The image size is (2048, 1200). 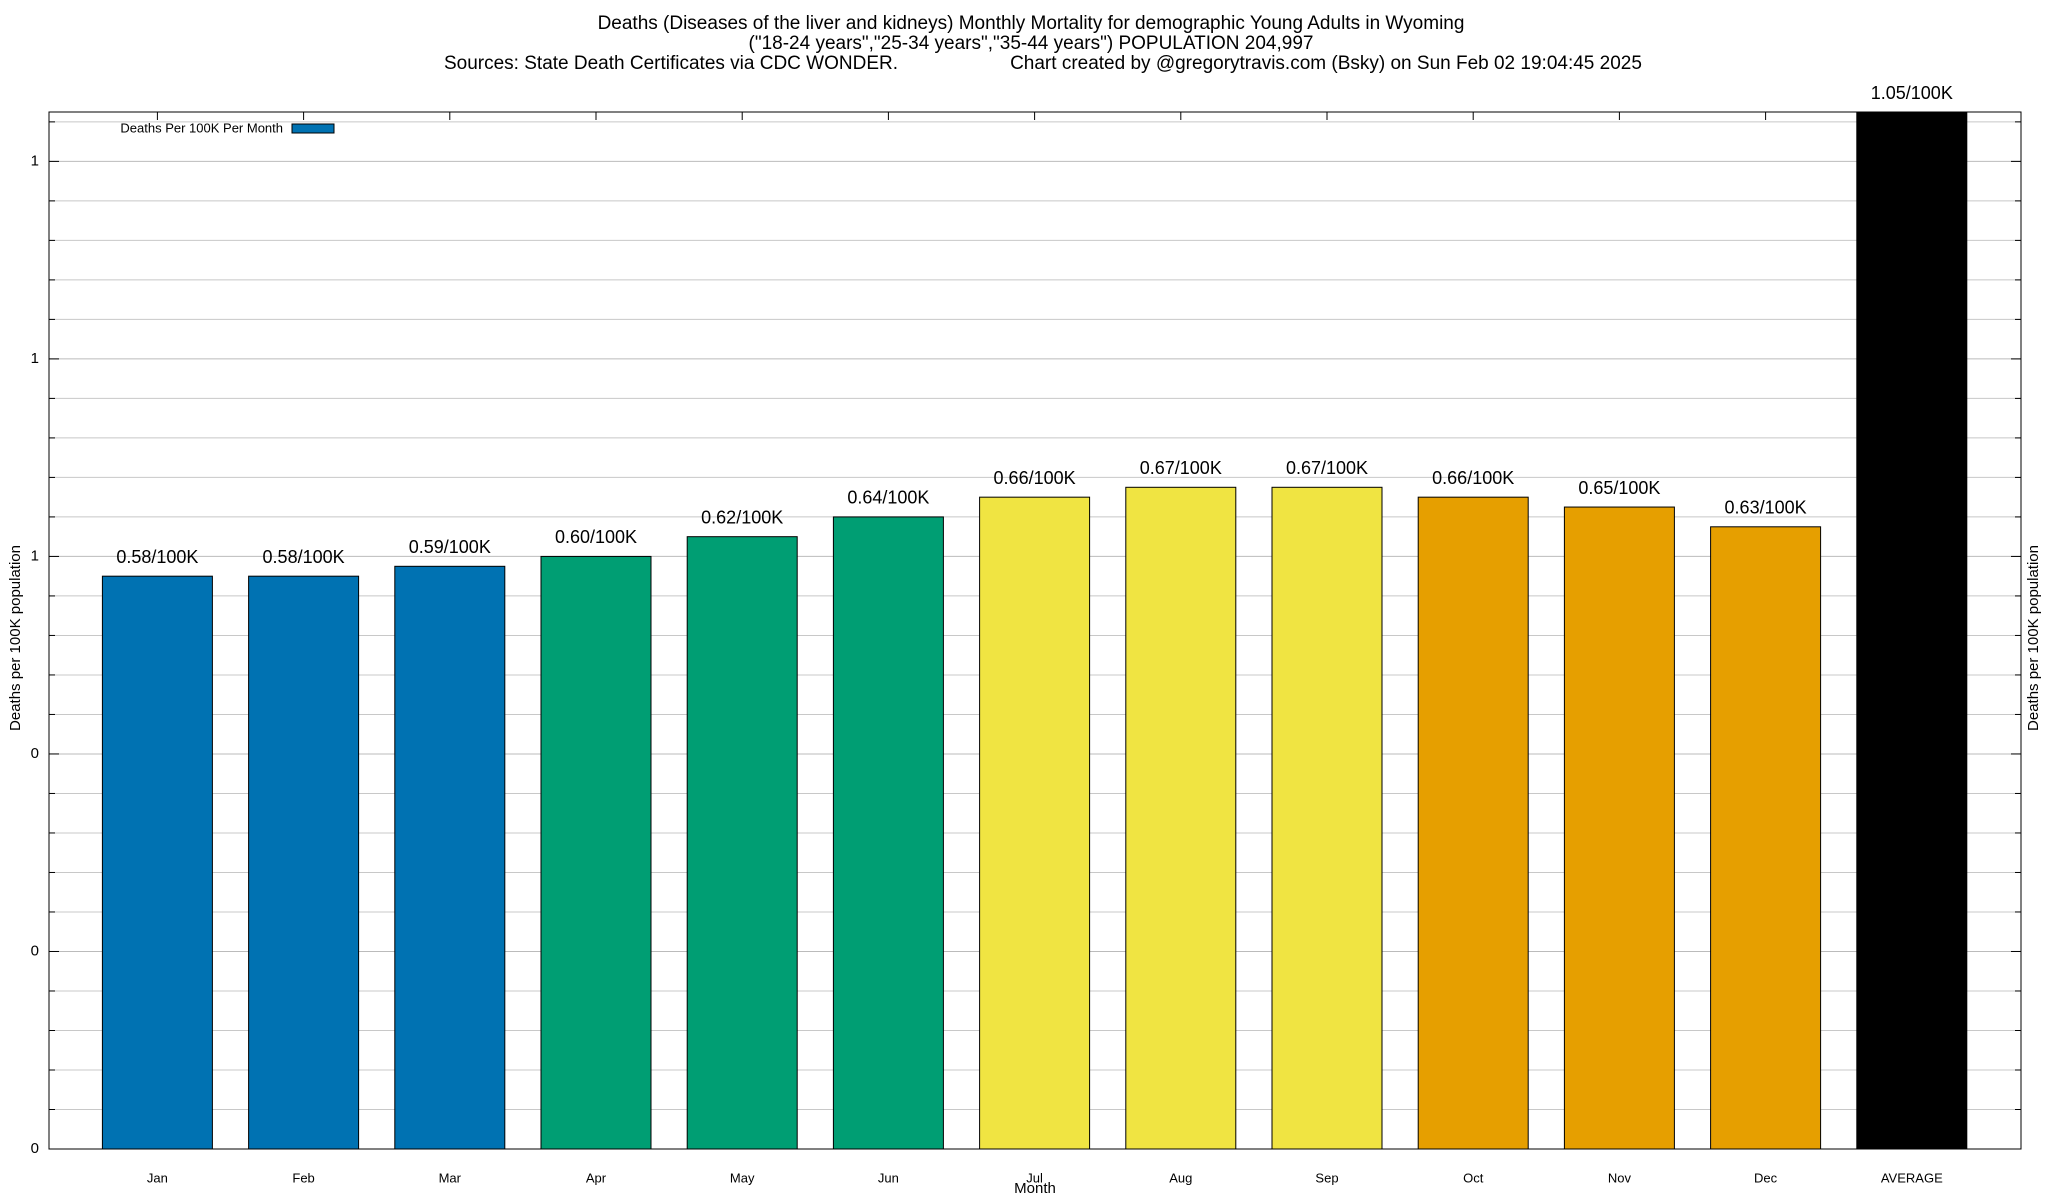 What do you see at coordinates (1035, 1188) in the screenshot?
I see `x-axis-label: Month` at bounding box center [1035, 1188].